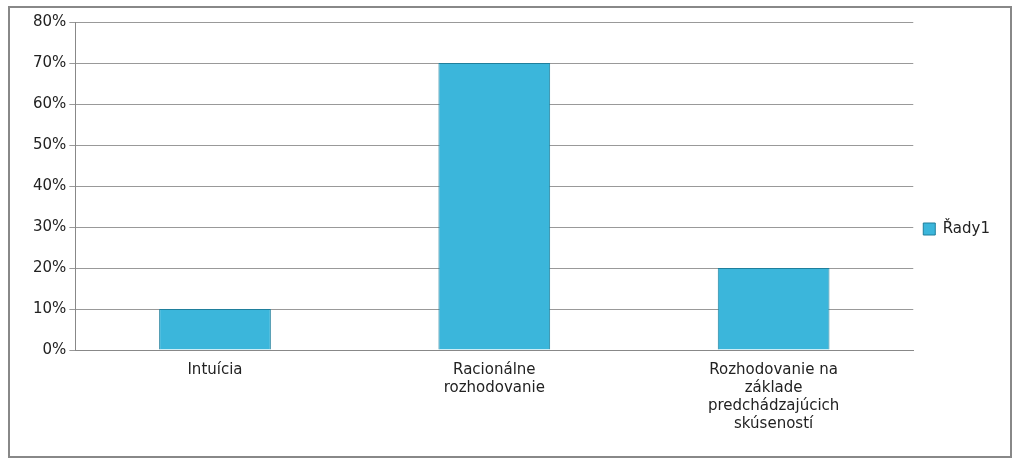 The width and height of the screenshot is (1024, 466). I want to click on x-tick-label: Intuícia, so click(215, 368).